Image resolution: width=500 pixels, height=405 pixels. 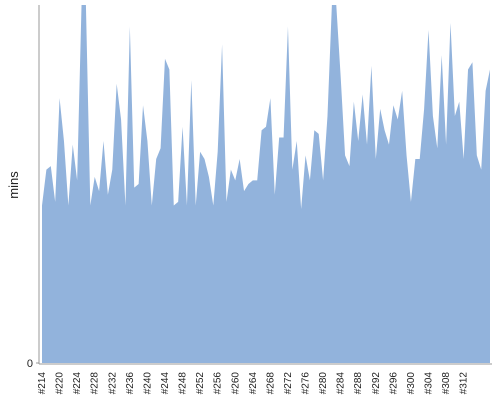 What do you see at coordinates (130, 383) in the screenshot?
I see `x-tick-label: #236` at bounding box center [130, 383].